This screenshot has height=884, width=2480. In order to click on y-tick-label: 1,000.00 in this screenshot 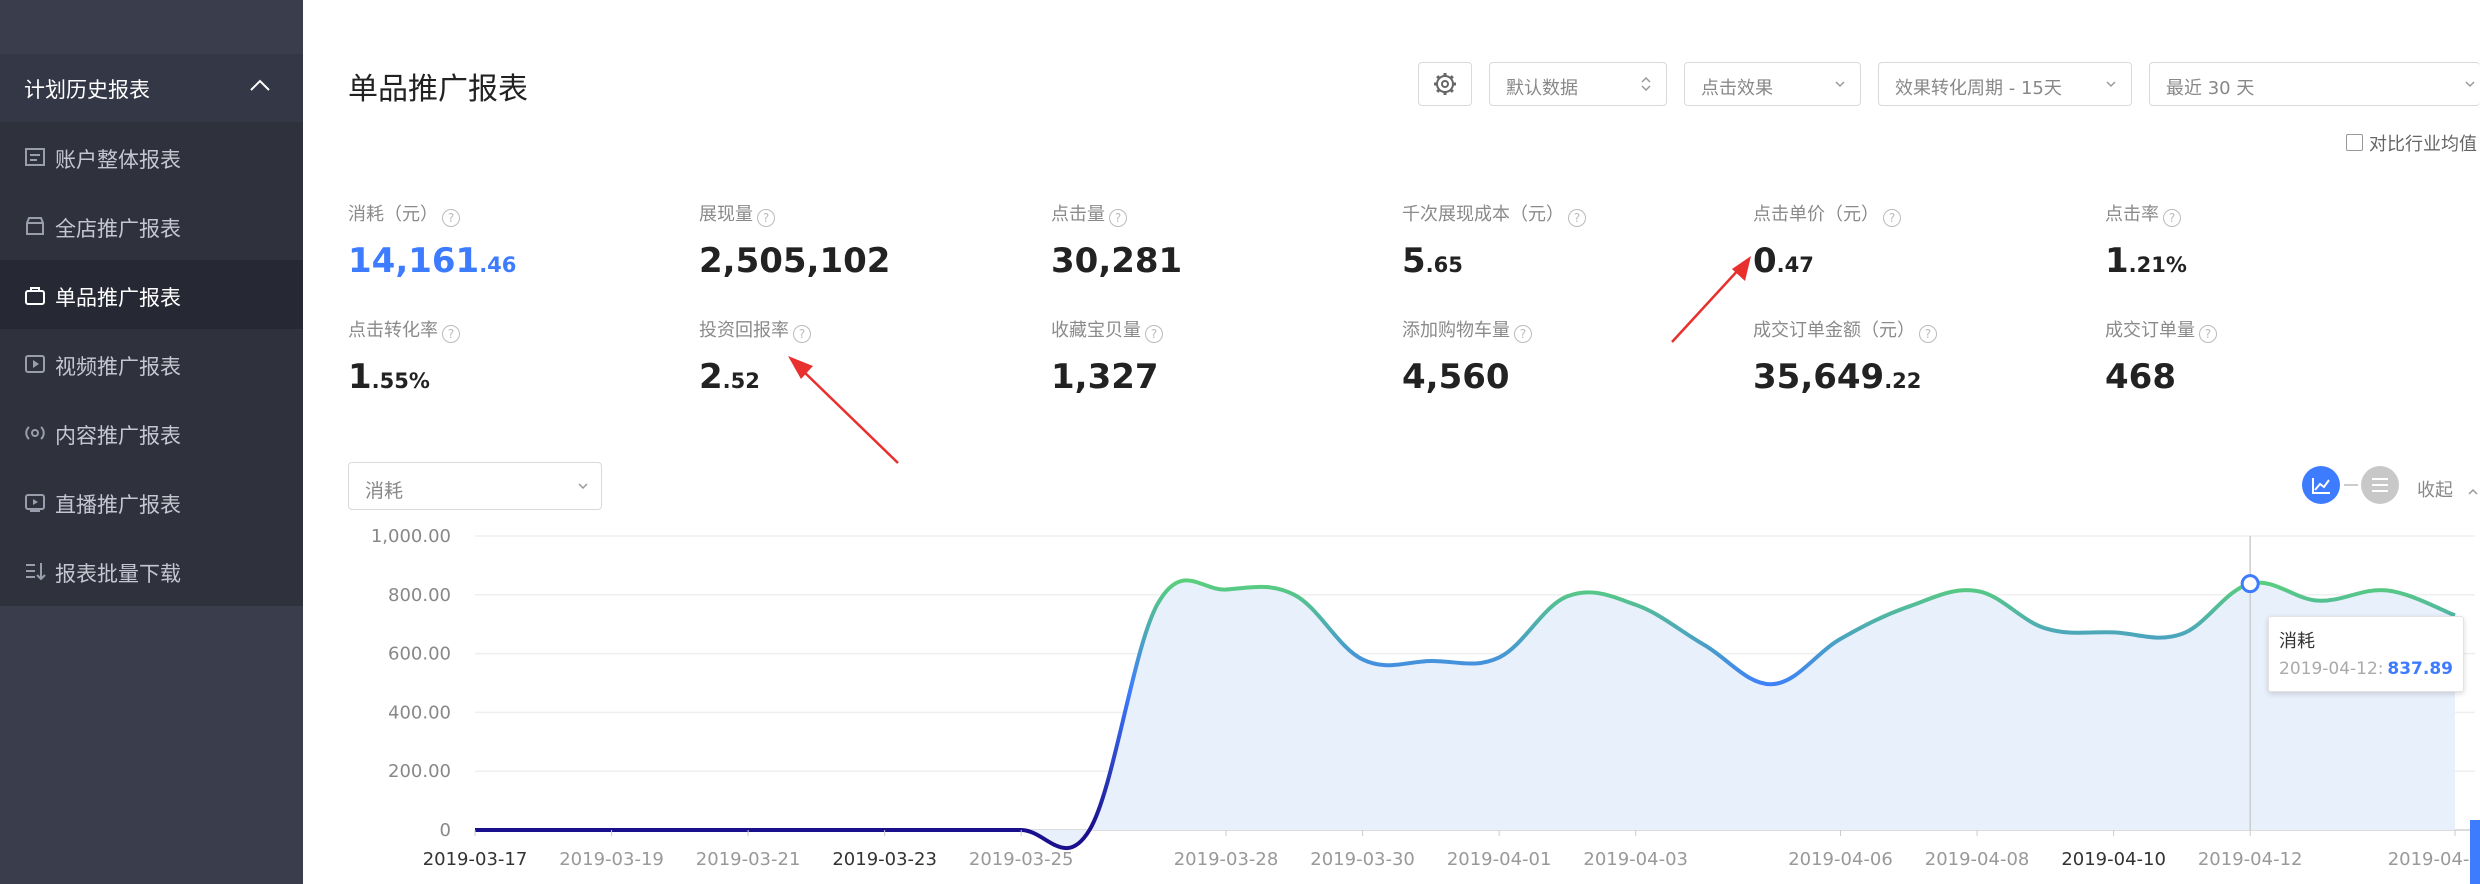, I will do `click(411, 536)`.